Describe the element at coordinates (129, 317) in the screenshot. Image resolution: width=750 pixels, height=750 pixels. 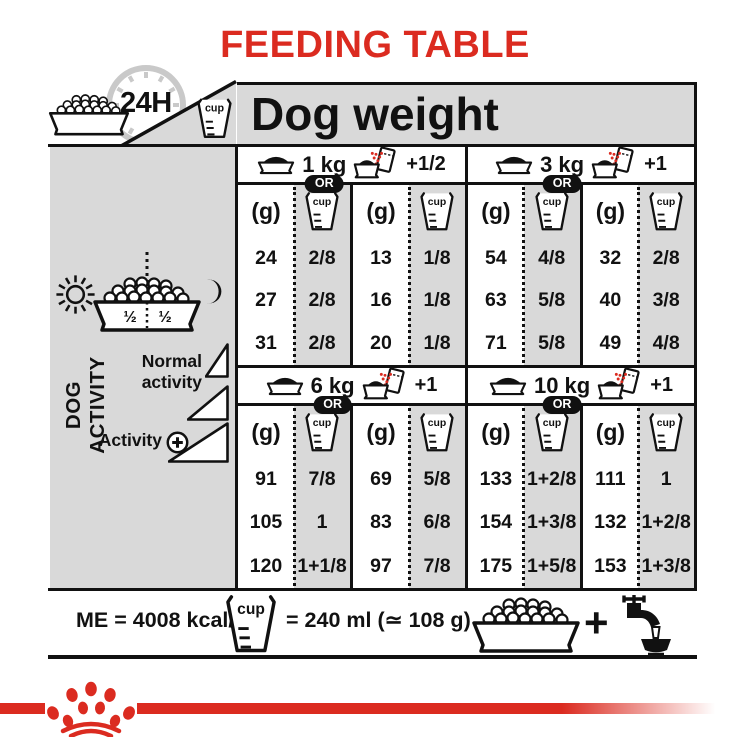
I see `half-left-label: ½` at that location.